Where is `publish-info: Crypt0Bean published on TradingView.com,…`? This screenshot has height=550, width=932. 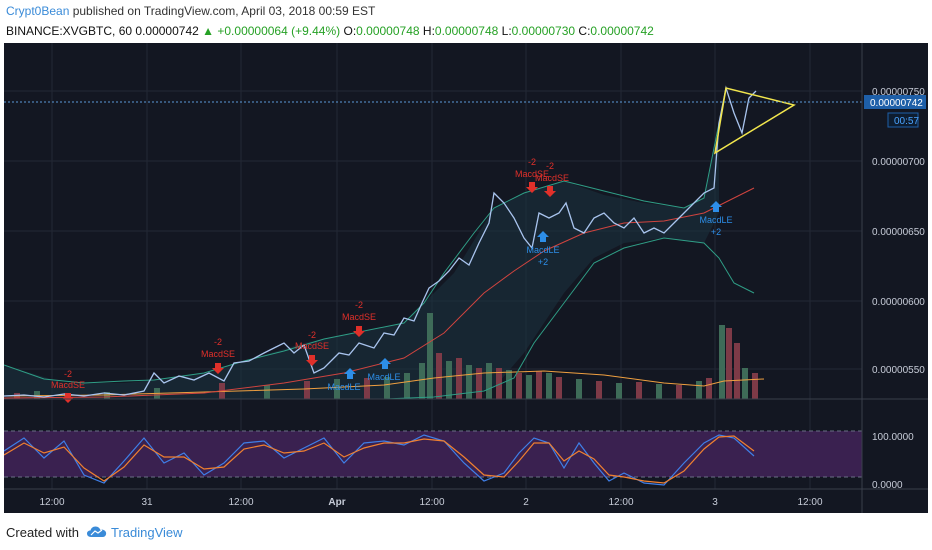 publish-info: Crypt0Bean published on TradingView.com,… is located at coordinates (190, 11).